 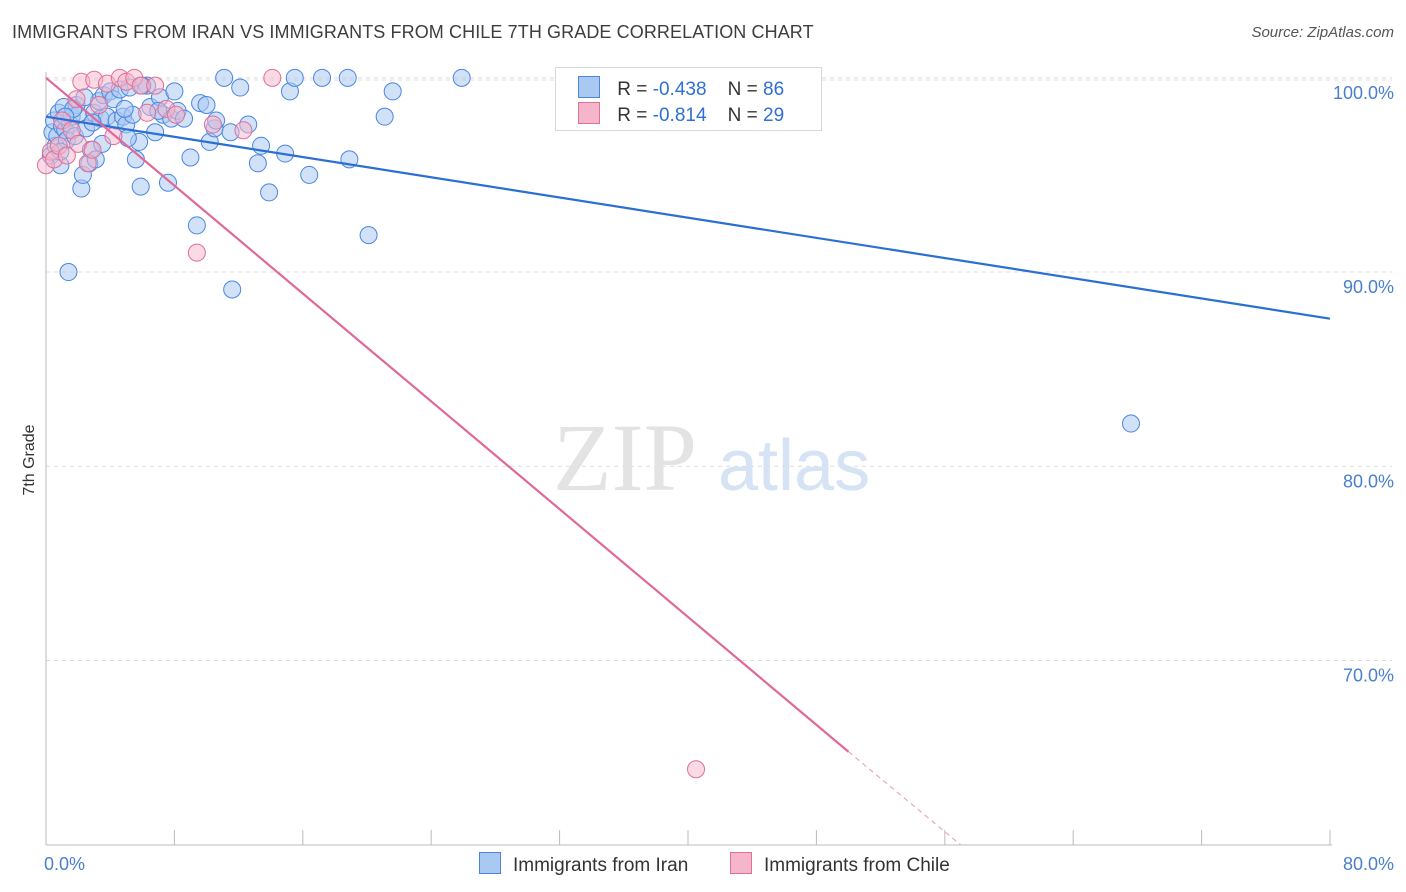 I want to click on bottom-legend-swatch-iran, so click(x=490, y=863).